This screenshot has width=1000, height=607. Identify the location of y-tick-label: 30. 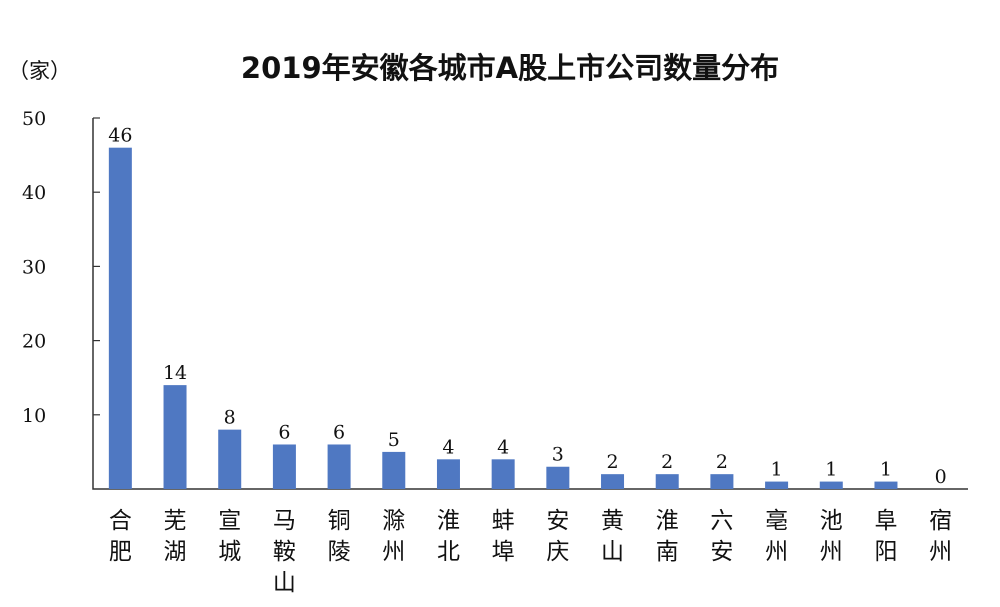
(34, 267).